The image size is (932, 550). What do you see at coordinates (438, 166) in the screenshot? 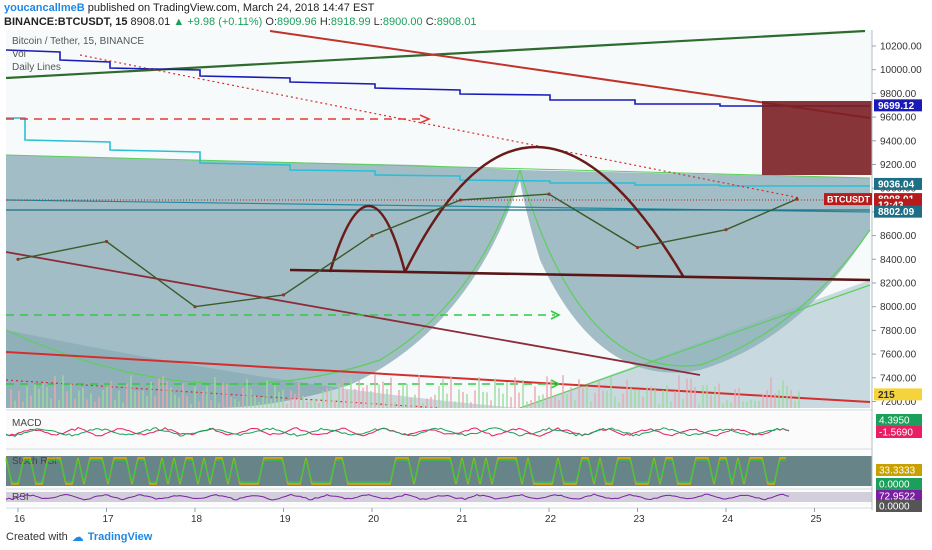
I see `green-top-line` at bounding box center [438, 166].